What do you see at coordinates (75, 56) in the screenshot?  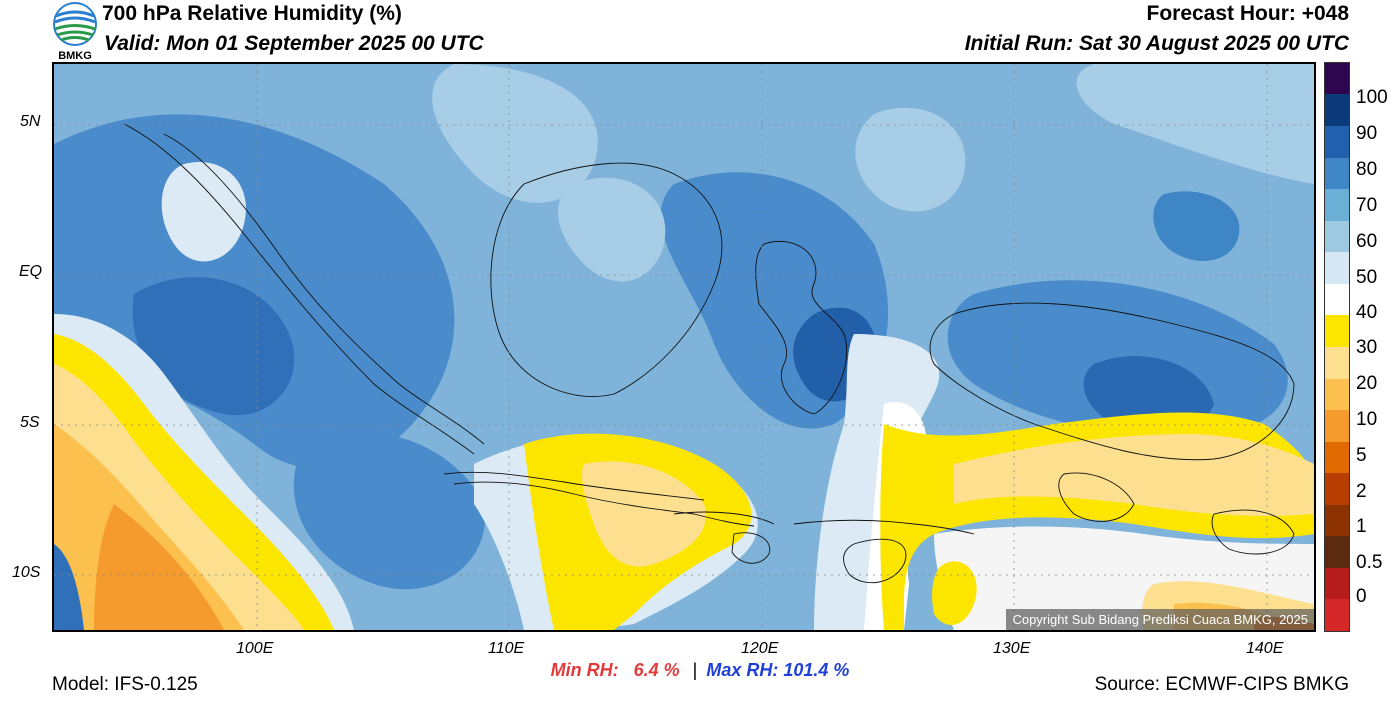 I see `logo-text: BMKG` at bounding box center [75, 56].